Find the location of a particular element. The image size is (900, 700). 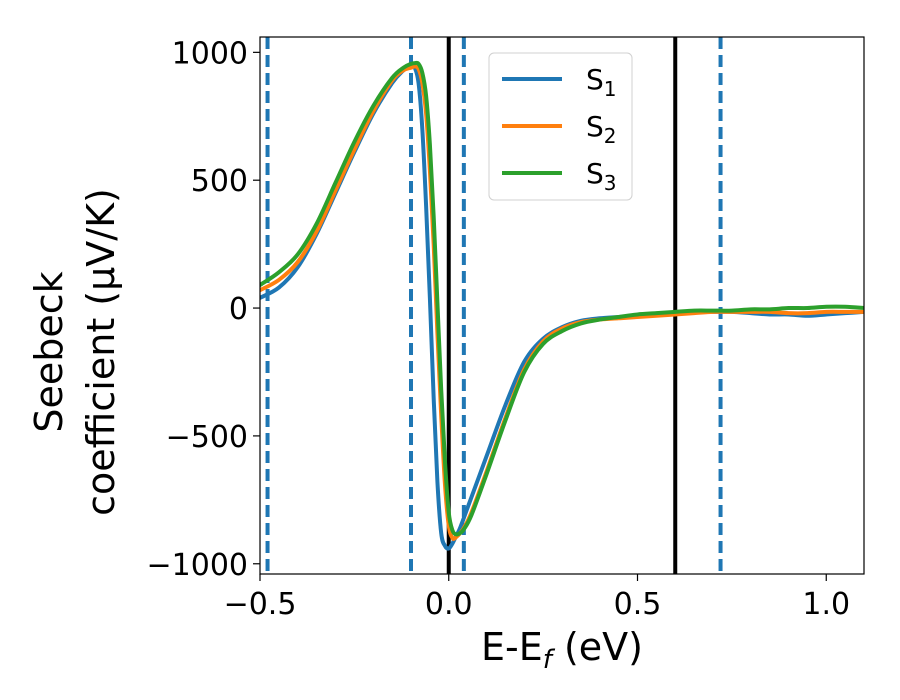

legend-label-s2: S2 is located at coordinates (601, 129).